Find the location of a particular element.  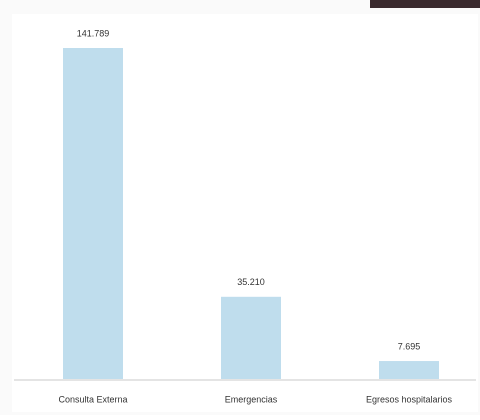

value-label: 35.210 is located at coordinates (251, 282).